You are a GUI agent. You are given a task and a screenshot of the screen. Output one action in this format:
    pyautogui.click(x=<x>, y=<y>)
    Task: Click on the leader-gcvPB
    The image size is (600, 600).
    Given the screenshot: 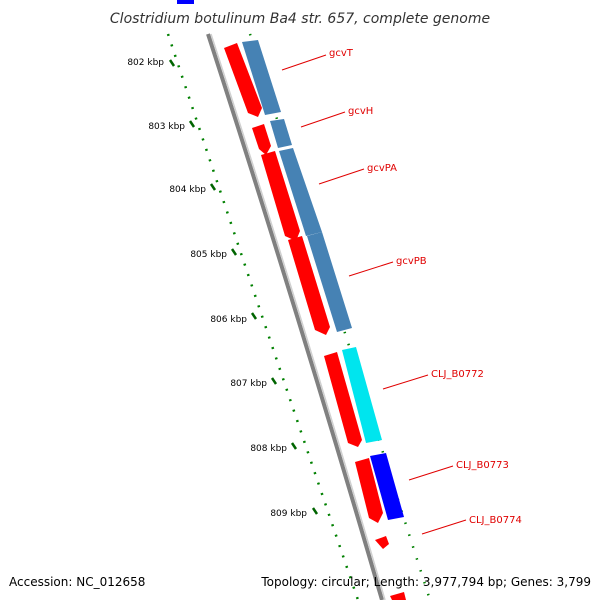 What is the action you would take?
    pyautogui.click(x=371, y=269)
    